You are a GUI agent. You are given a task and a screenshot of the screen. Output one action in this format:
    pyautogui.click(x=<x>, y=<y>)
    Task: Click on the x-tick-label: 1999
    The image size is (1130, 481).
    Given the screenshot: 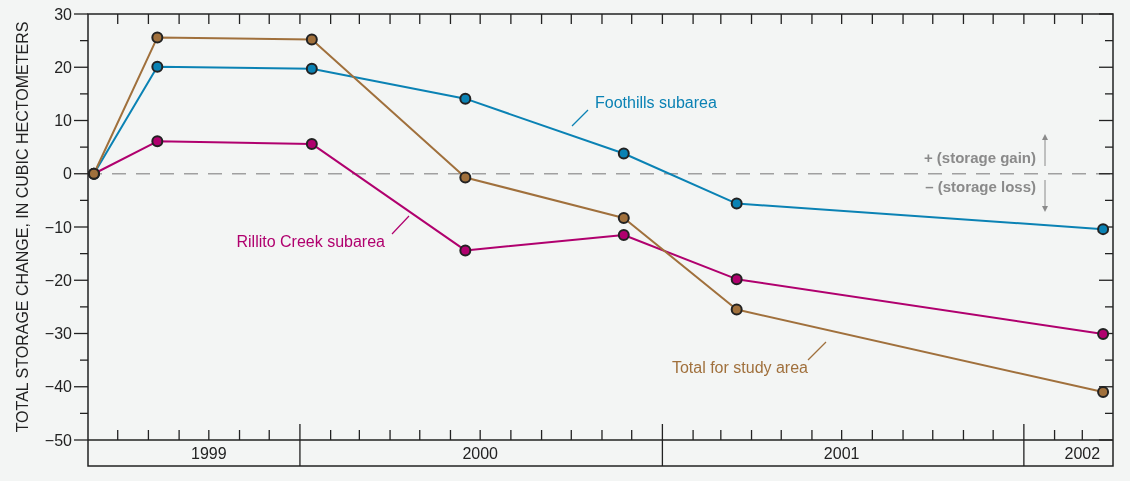 What is the action you would take?
    pyautogui.click(x=209, y=453)
    